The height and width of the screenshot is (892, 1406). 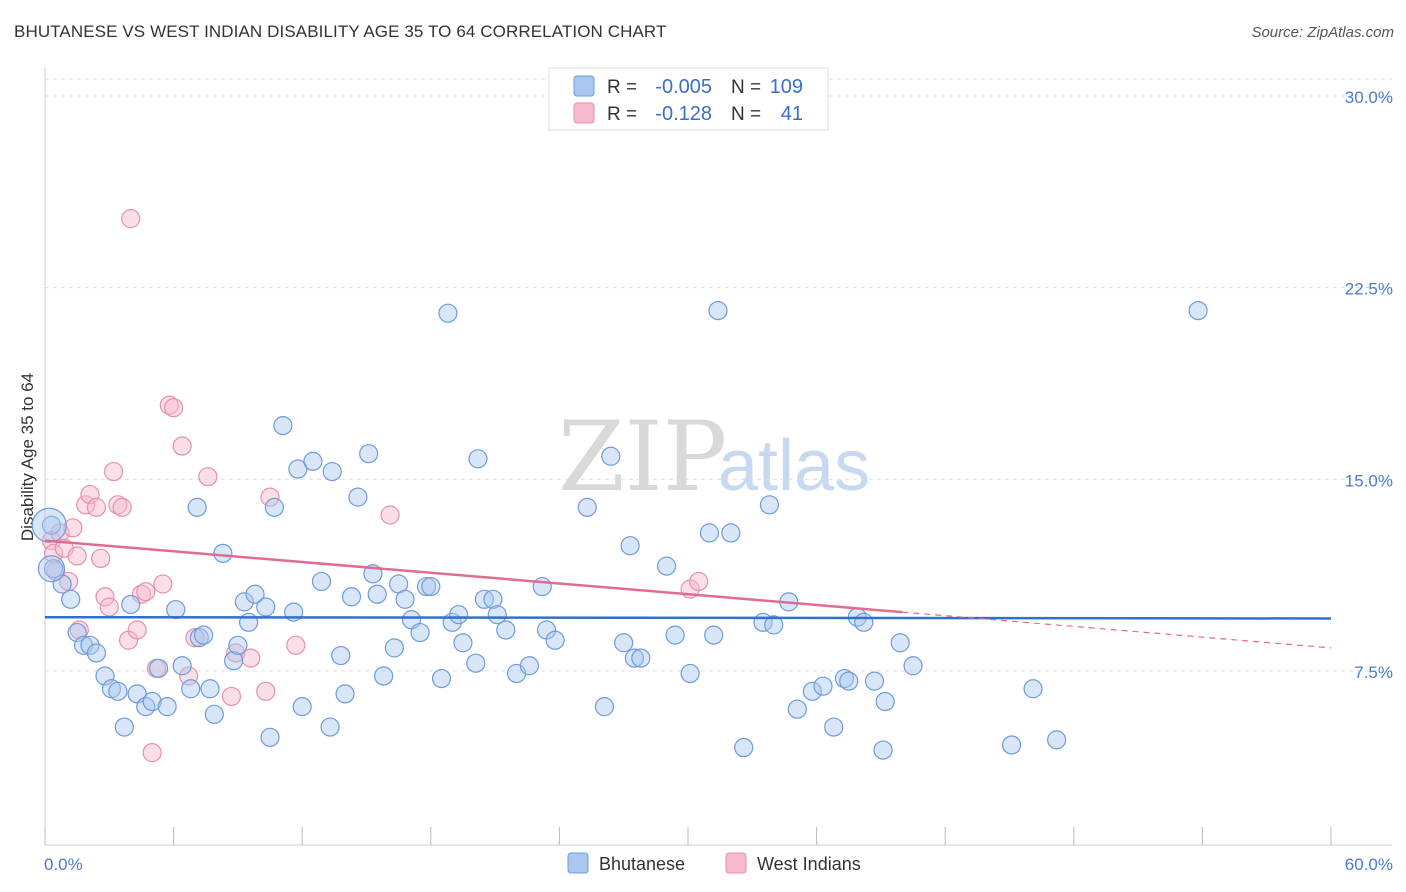 I want to click on correlation-legend: R = -0.005 N = 109 R = -0.128 N = 41, so click(x=688, y=99).